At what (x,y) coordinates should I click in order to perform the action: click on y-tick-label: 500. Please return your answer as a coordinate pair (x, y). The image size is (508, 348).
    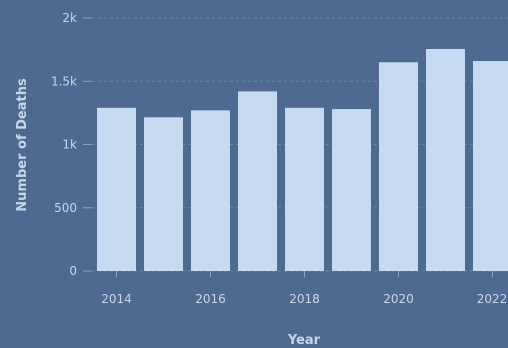
    Looking at the image, I should click on (65, 208).